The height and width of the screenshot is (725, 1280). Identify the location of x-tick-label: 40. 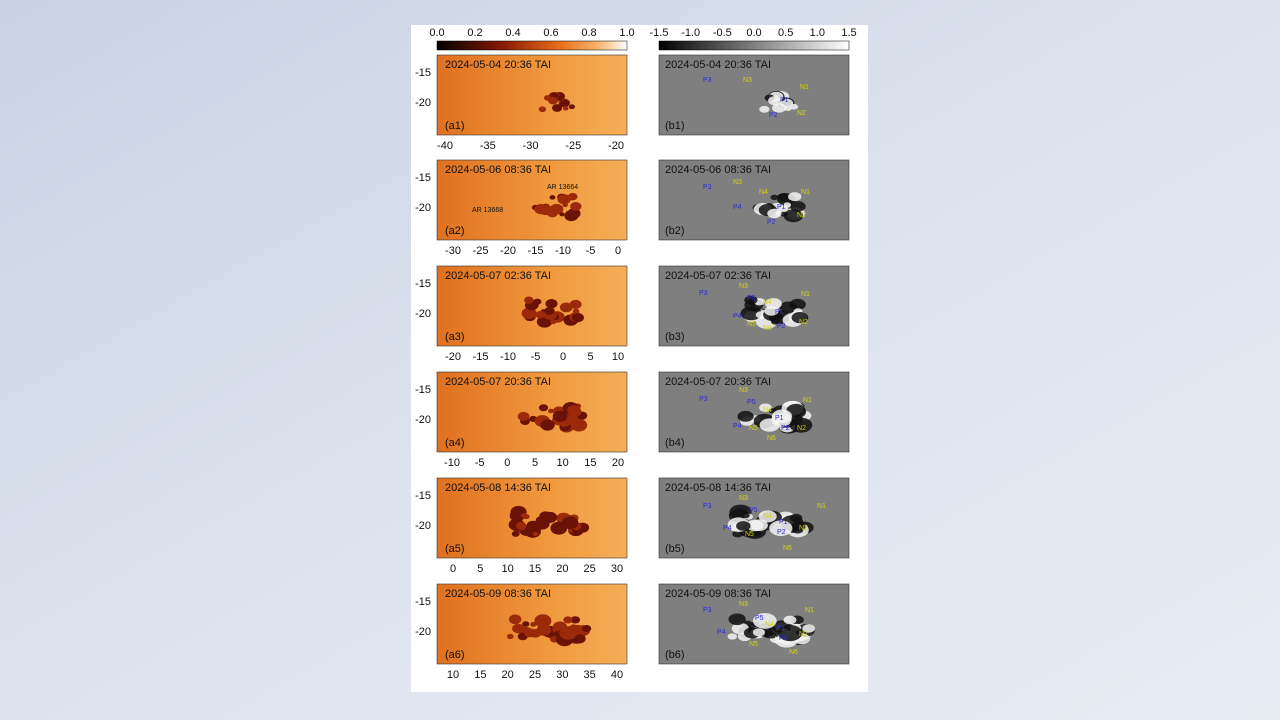
(617, 675).